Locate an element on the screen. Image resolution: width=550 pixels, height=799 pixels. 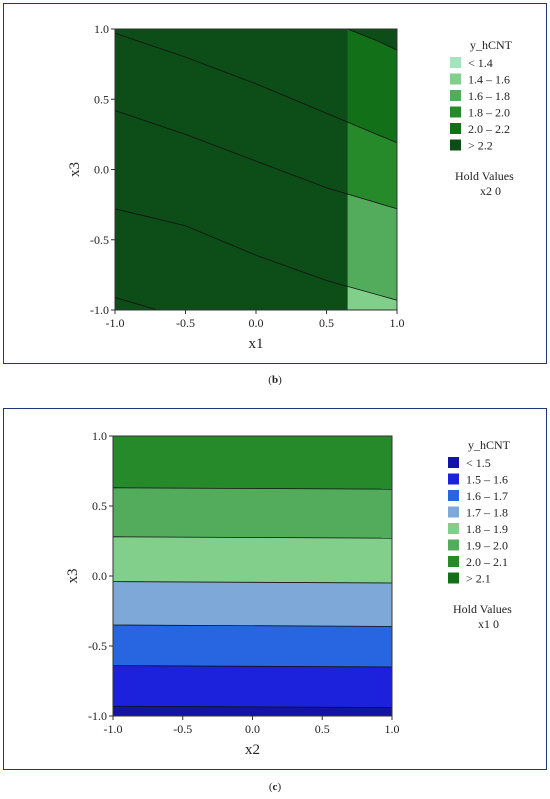
hold-values-text: x2 0 is located at coordinates (490, 191).